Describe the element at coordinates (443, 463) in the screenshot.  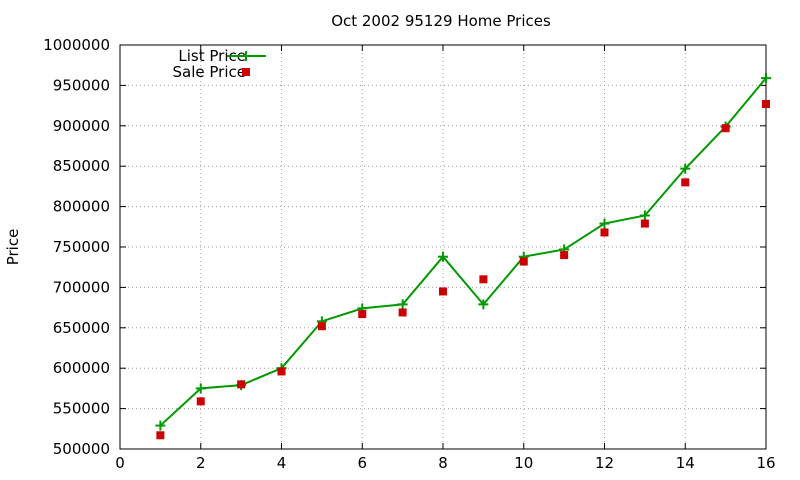
I see `x-tick-label: 8` at that location.